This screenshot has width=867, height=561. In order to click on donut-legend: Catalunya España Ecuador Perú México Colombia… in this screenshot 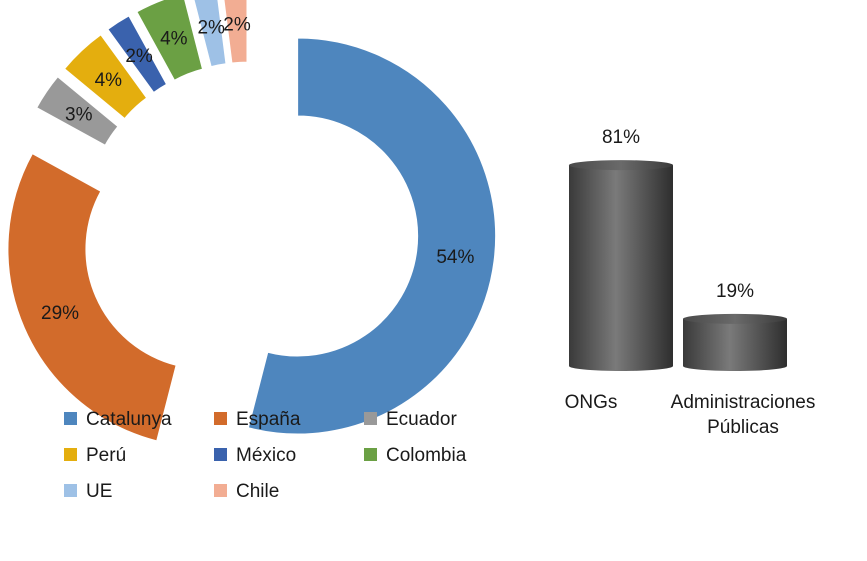, I will do `click(265, 455)`.